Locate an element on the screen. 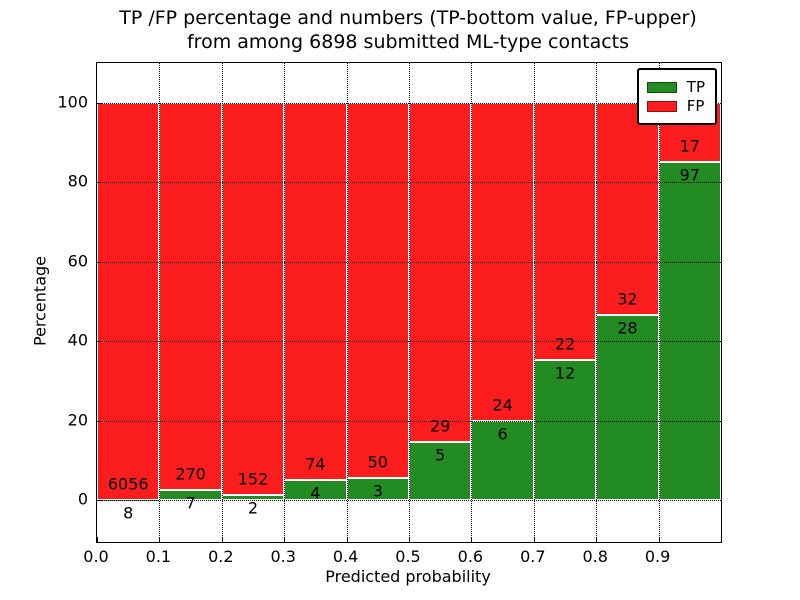 Image resolution: width=800 pixels, height=600 pixels. legend-row: FP is located at coordinates (675, 106).